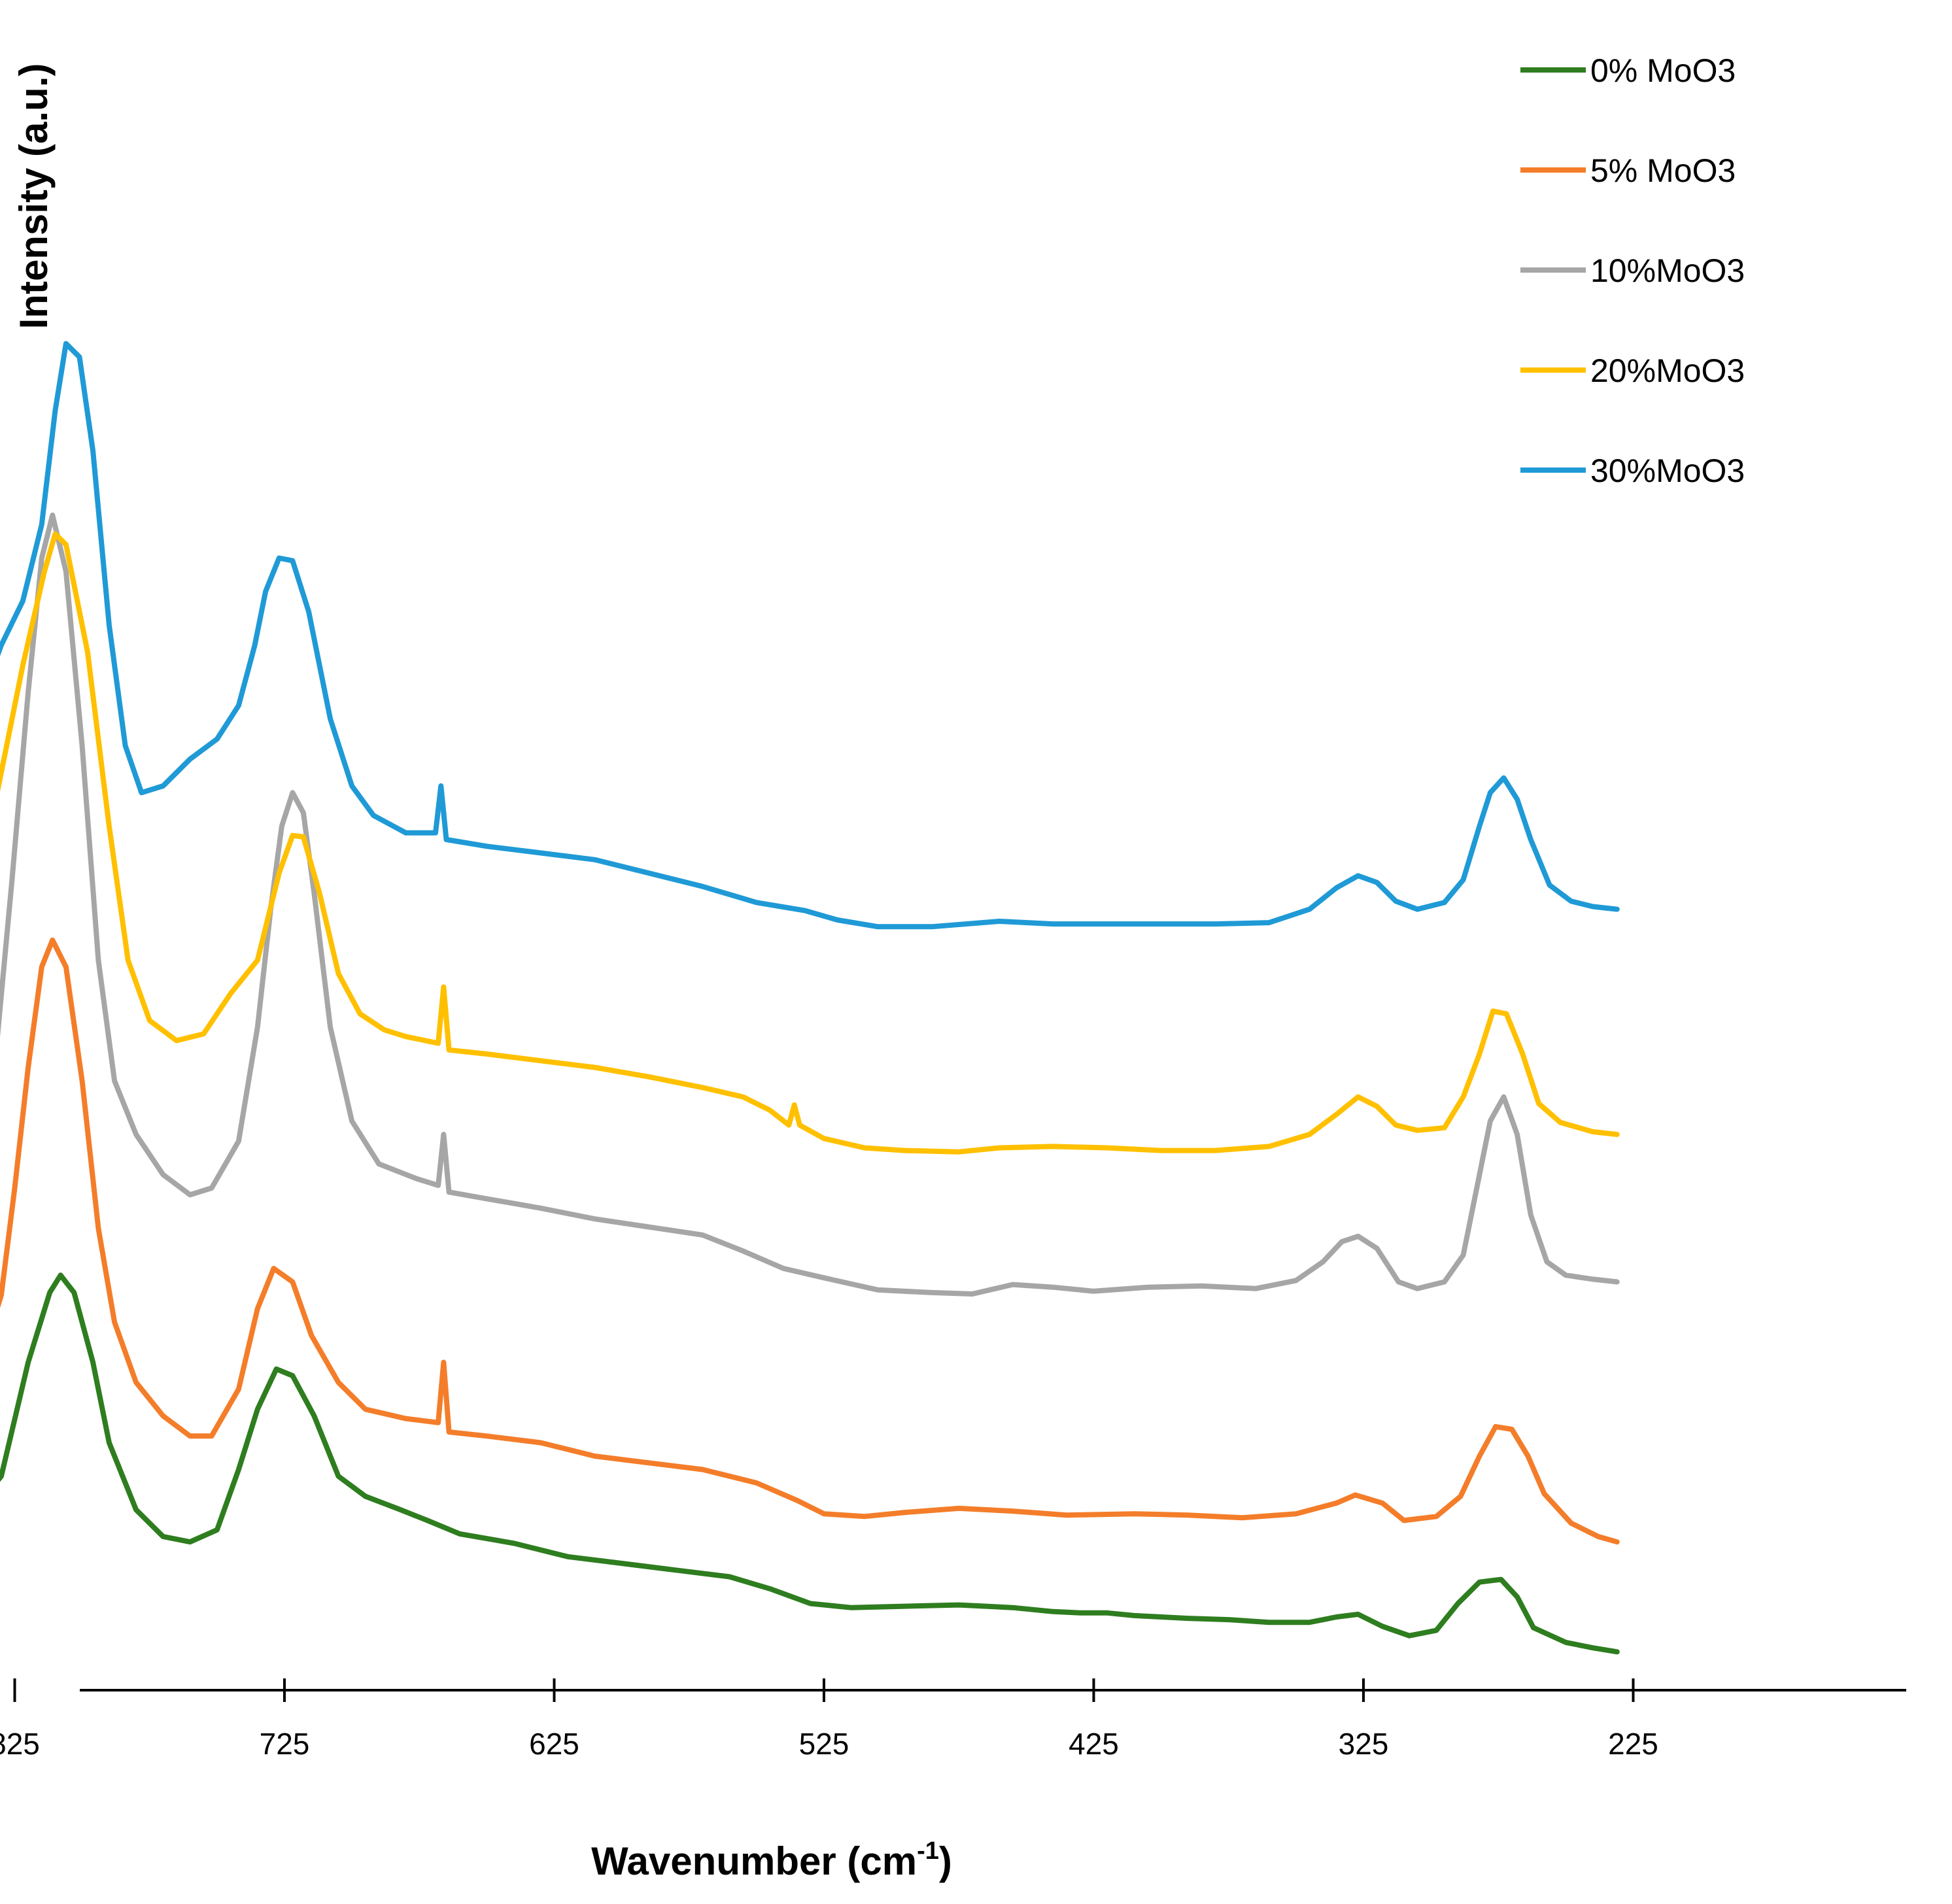  Describe the element at coordinates (285, 1744) in the screenshot. I see `x-tick-label: 725` at that location.